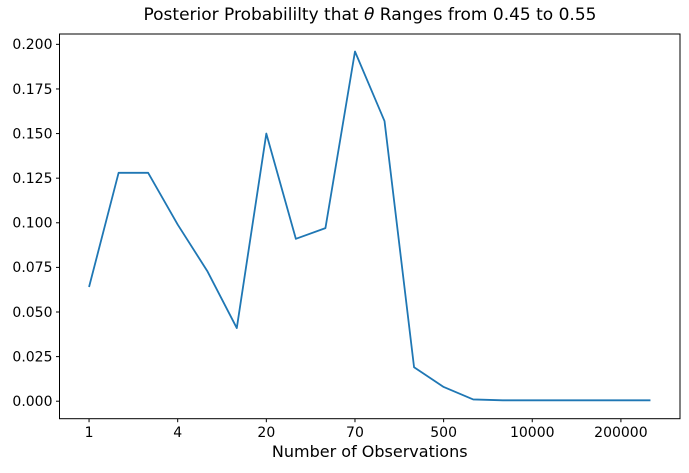  Describe the element at coordinates (32, 402) in the screenshot. I see `y-tick-label: 0.000` at that location.